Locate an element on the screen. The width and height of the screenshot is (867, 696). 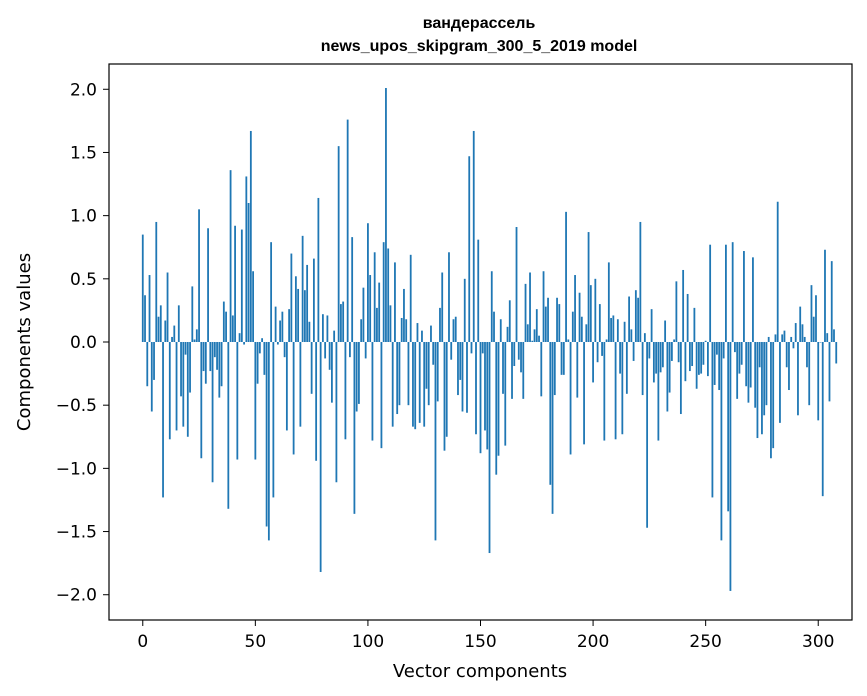
y-tick-label: −1.0 is located at coordinates (76, 469).